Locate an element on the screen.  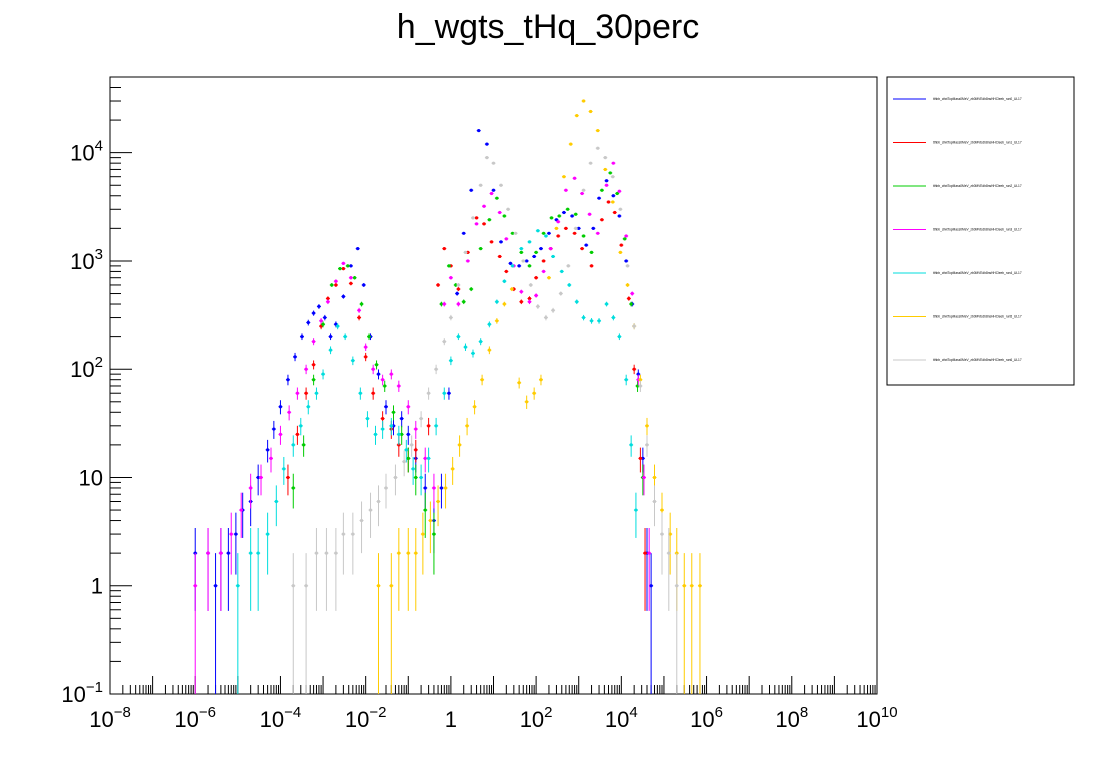
x-tick-label: 10¹⁰ is located at coordinates (876, 718).